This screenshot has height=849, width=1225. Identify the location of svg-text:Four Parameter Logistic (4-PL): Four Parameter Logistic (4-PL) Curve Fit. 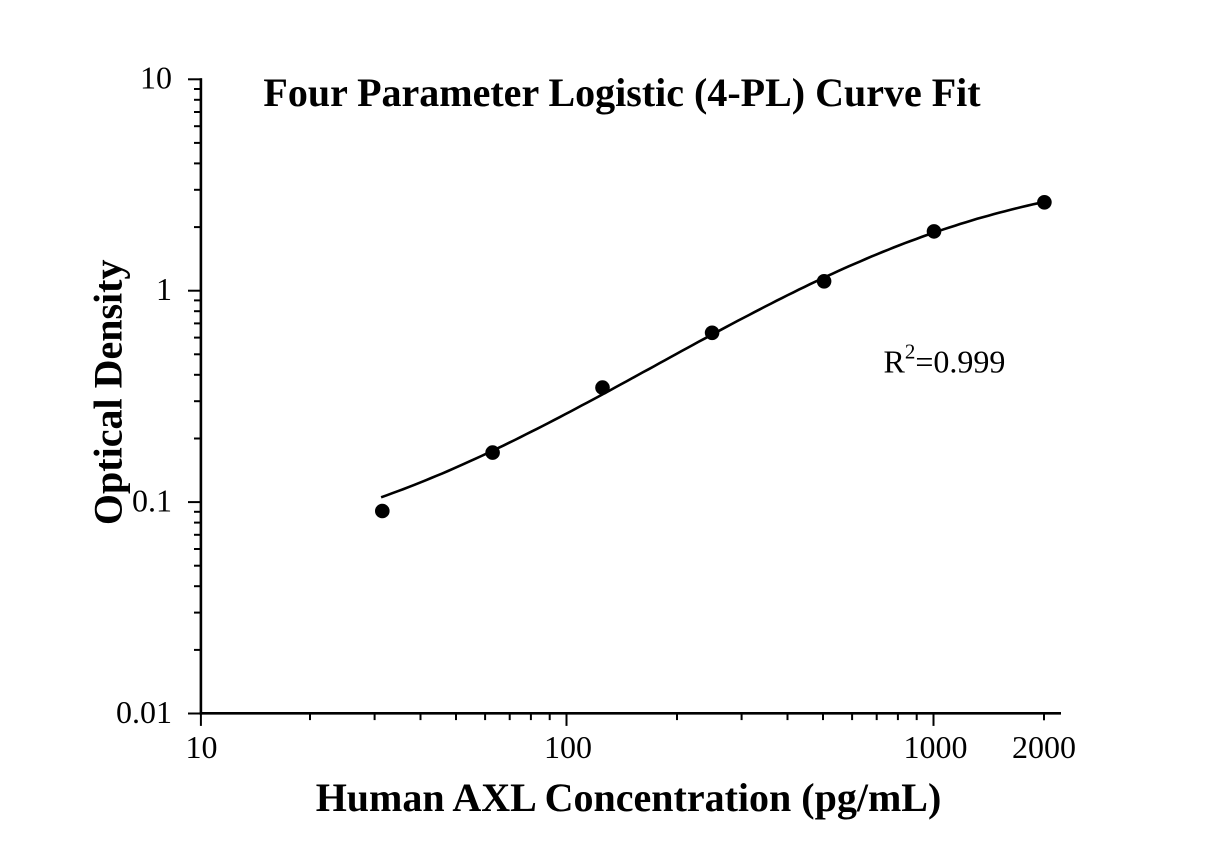
(622, 92).